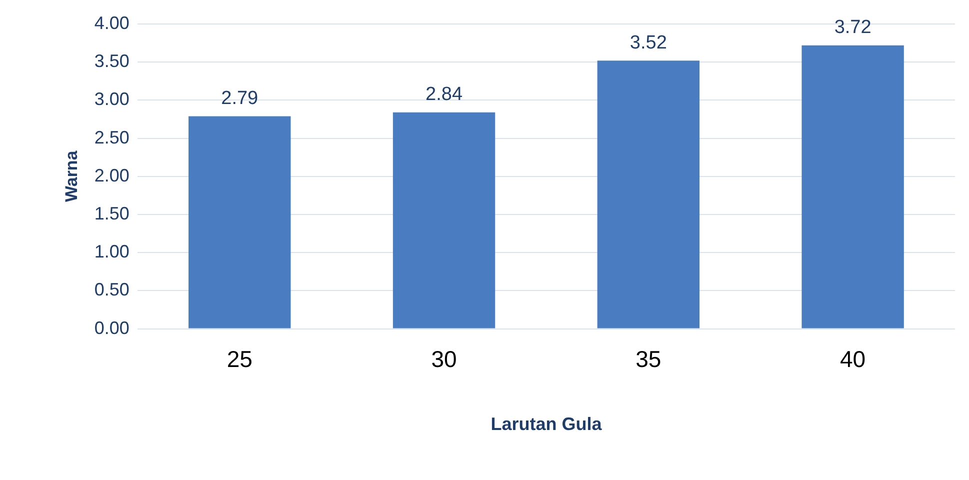 This screenshot has width=969, height=480. I want to click on y-axis-title: Warna, so click(71, 176).